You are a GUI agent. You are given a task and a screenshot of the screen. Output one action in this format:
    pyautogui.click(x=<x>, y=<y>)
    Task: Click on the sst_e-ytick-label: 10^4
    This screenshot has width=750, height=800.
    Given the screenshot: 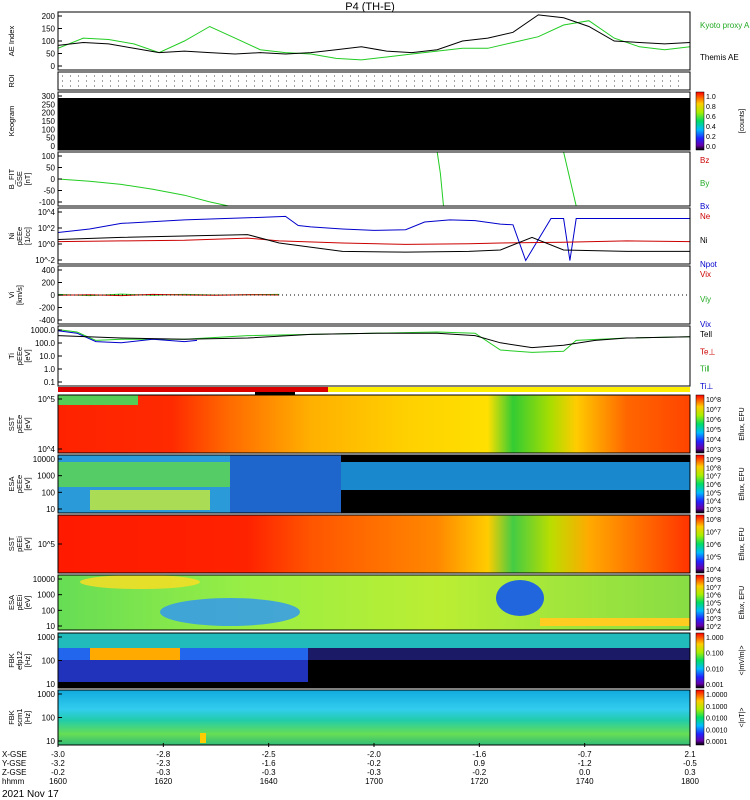 What is the action you would take?
    pyautogui.click(x=47, y=449)
    